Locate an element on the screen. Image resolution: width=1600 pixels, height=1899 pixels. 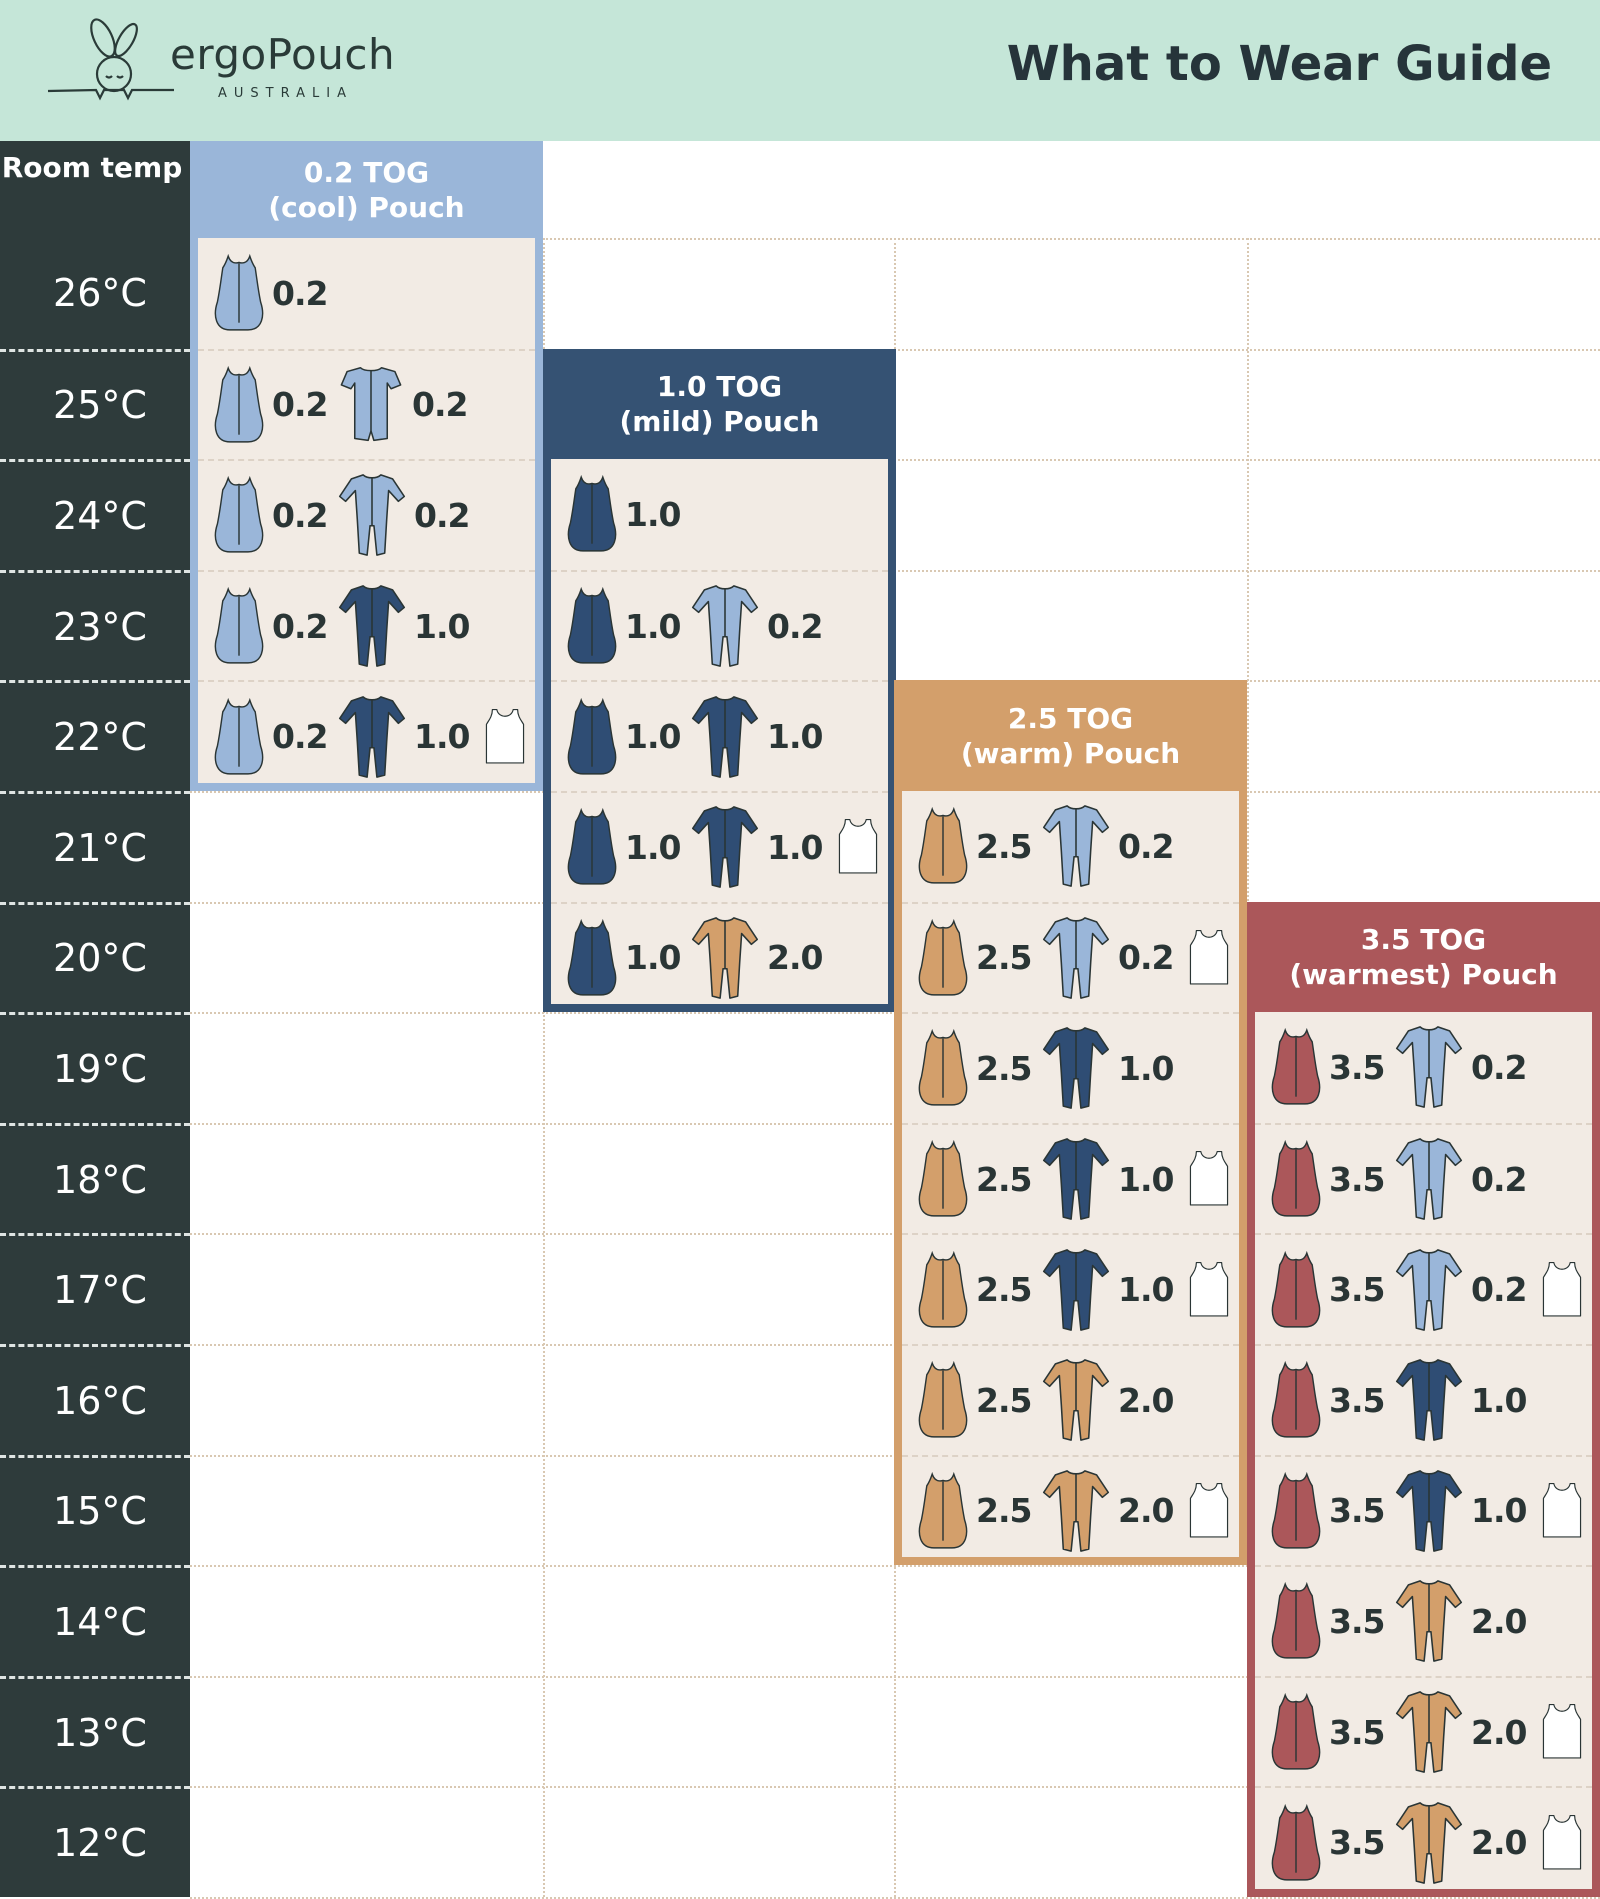
page-title: What to Wear Guide is located at coordinates (1279, 64).